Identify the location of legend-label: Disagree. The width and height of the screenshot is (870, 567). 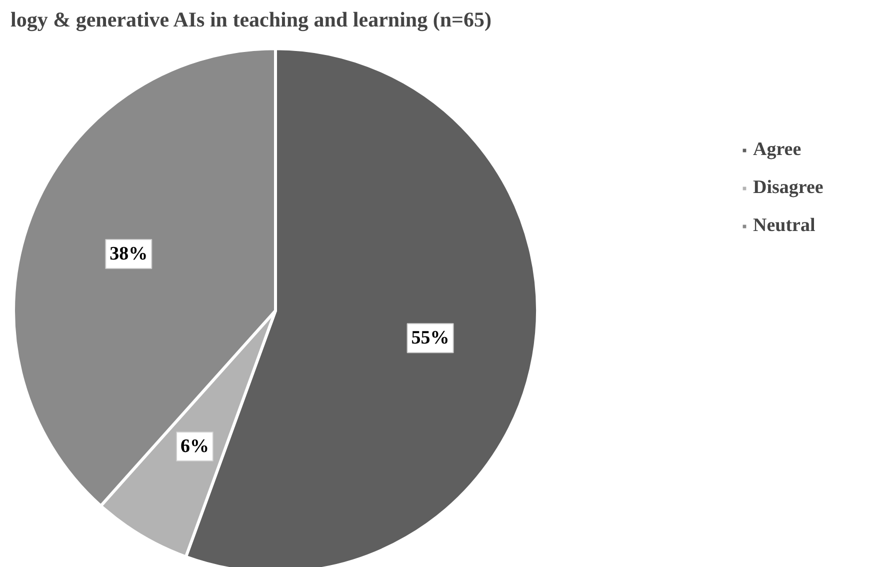
(788, 188).